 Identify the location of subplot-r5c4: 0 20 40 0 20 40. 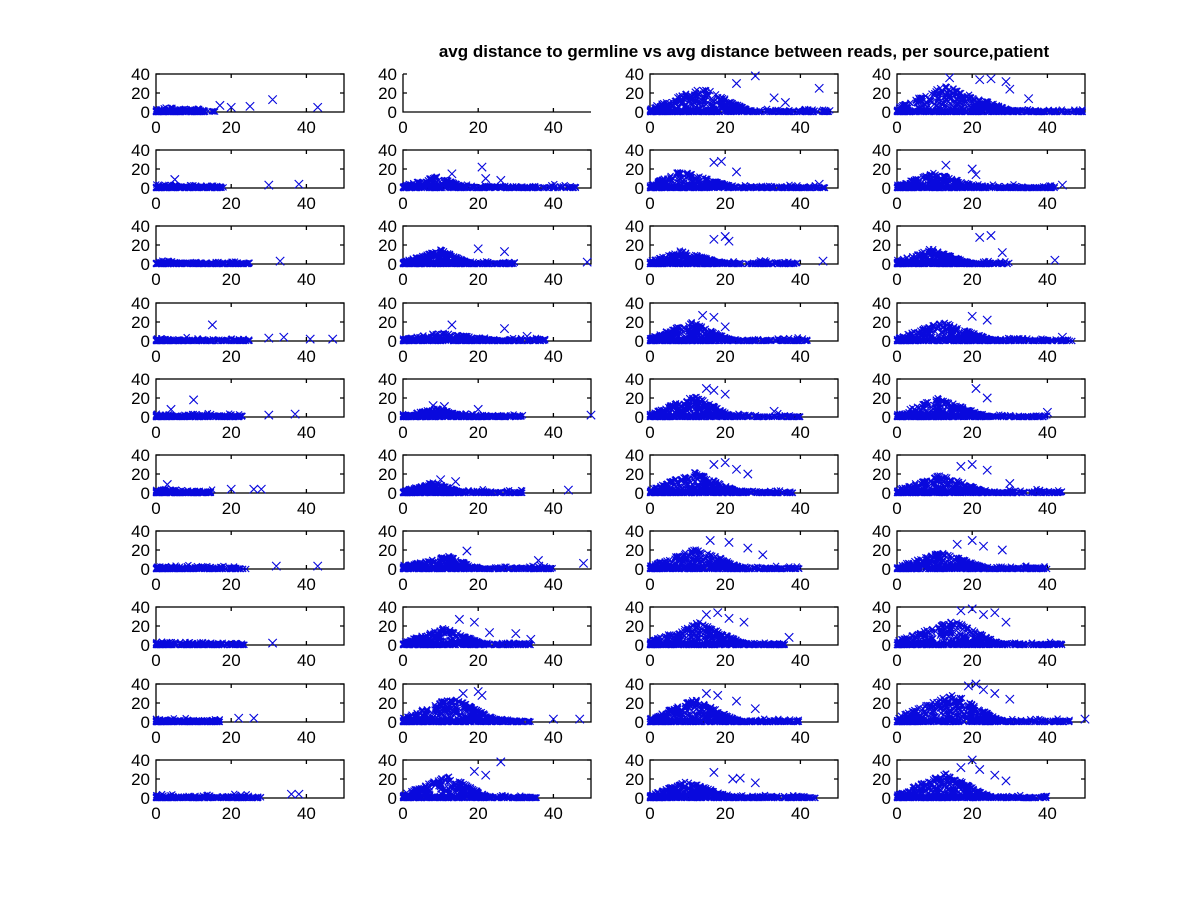
(975, 406).